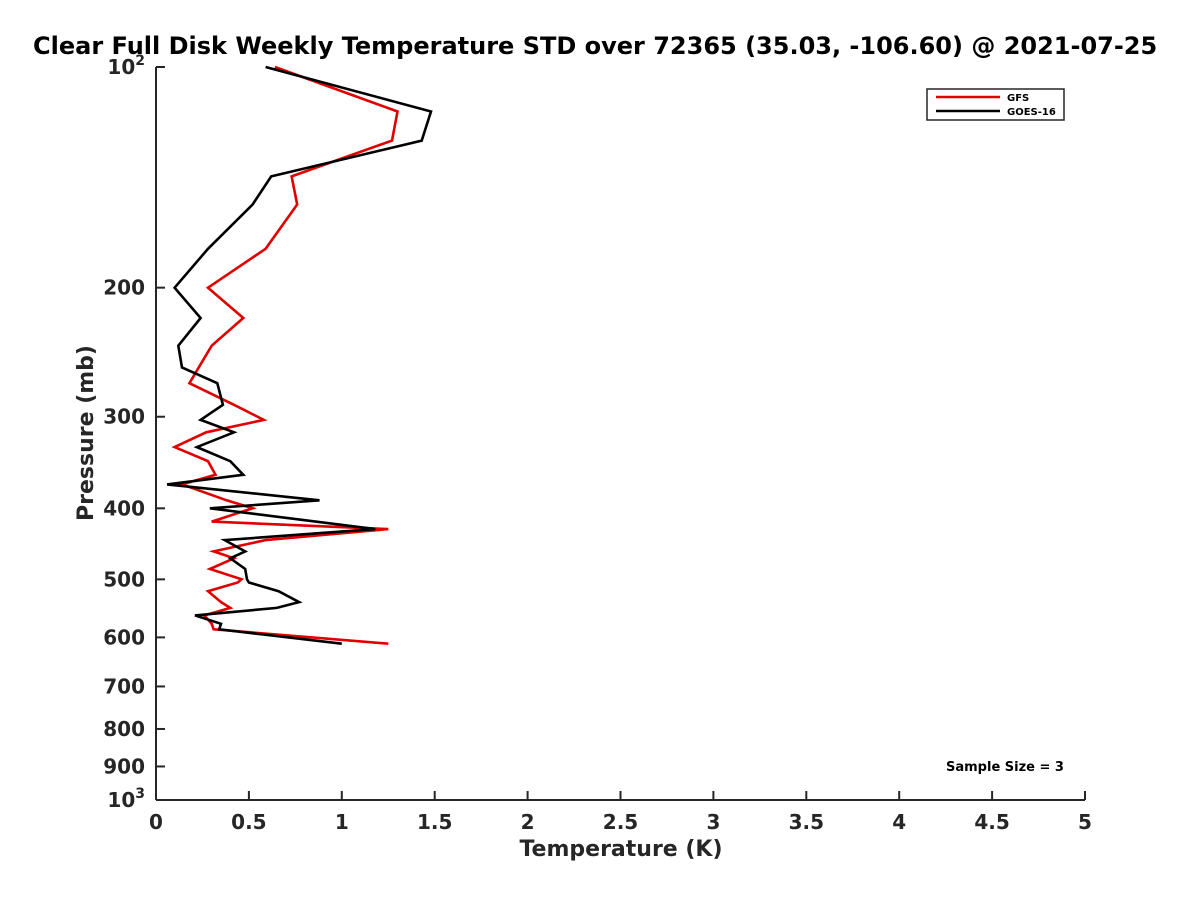 This screenshot has height=900, width=1200. Describe the element at coordinates (806, 822) in the screenshot. I see `x-tick-label: 3.5` at that location.